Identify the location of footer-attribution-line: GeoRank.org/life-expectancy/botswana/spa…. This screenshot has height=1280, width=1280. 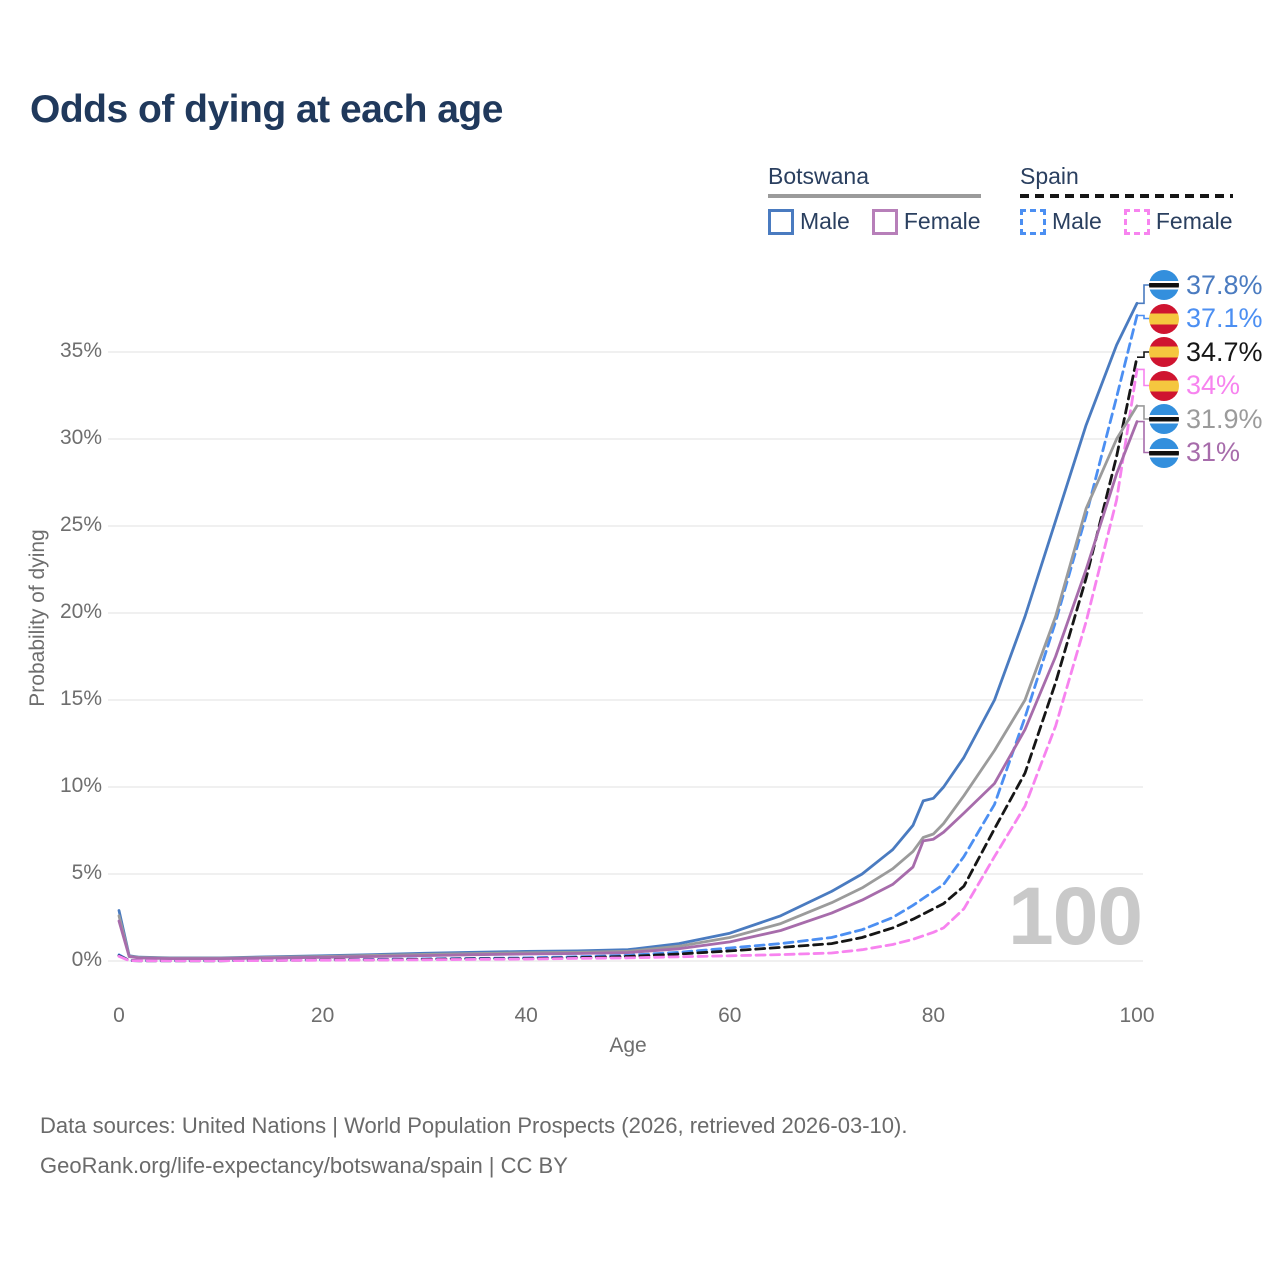
(304, 1165).